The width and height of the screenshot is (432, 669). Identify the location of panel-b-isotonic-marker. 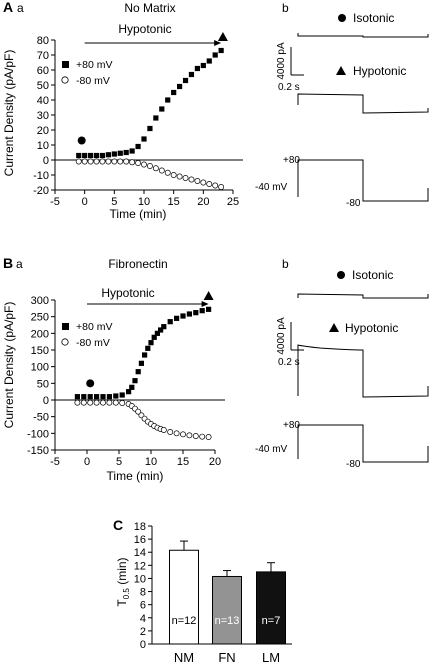
(341, 275).